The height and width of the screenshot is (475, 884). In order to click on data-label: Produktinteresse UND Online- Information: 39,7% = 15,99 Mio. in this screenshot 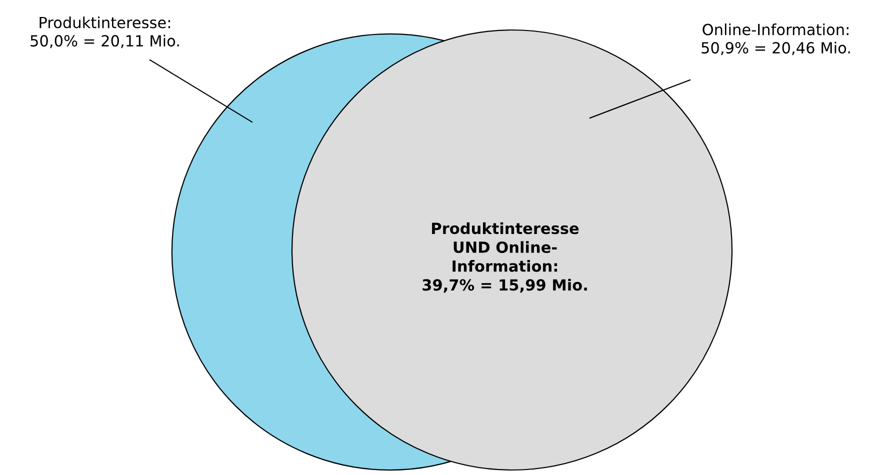, I will do `click(504, 257)`.